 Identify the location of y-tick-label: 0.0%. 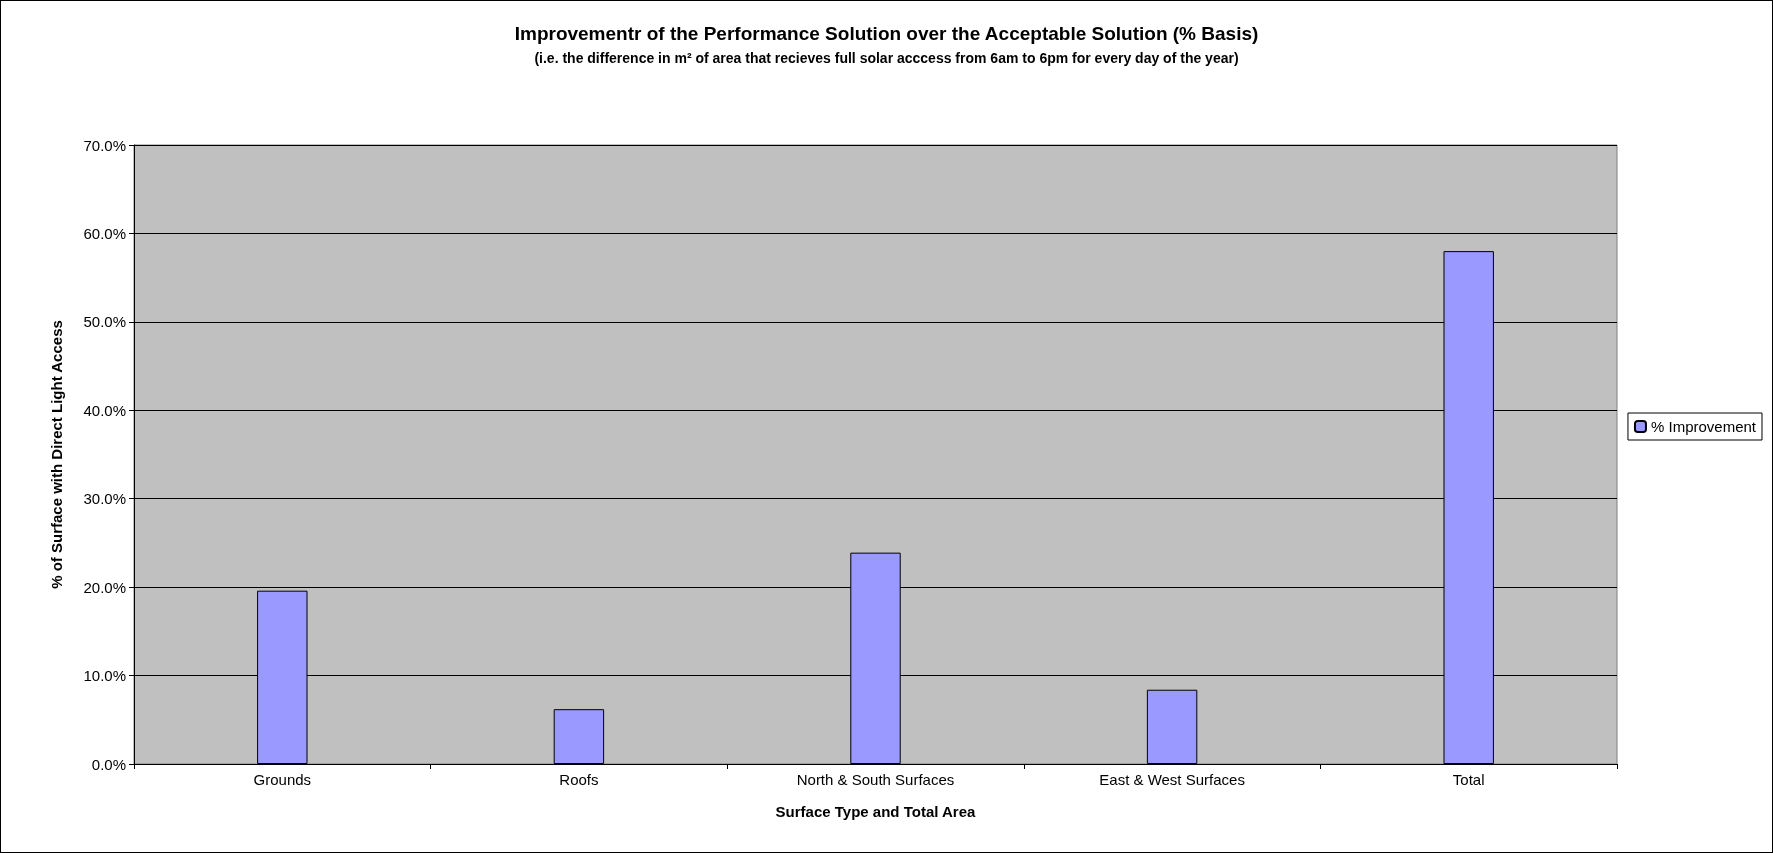
(108, 764).